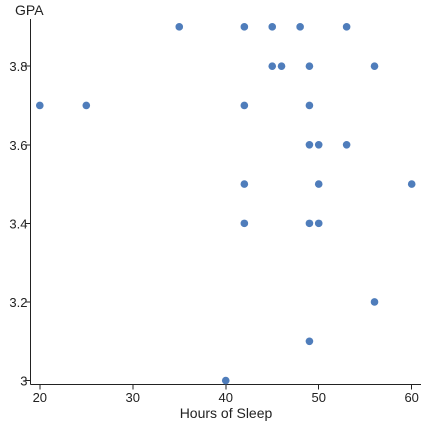  What do you see at coordinates (133, 397) in the screenshot?
I see `x-tick-label: 30` at bounding box center [133, 397].